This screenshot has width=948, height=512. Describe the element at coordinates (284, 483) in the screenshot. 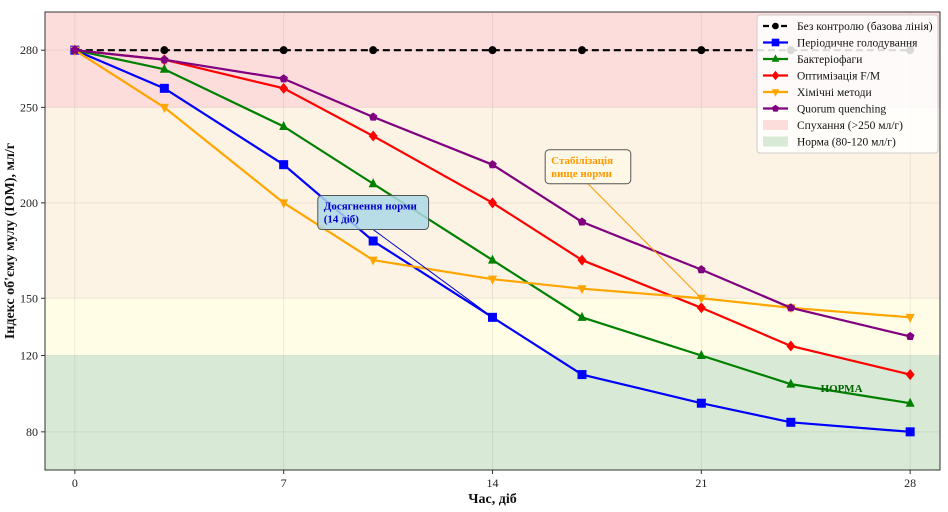

I see `x-tick-label: 7` at that location.